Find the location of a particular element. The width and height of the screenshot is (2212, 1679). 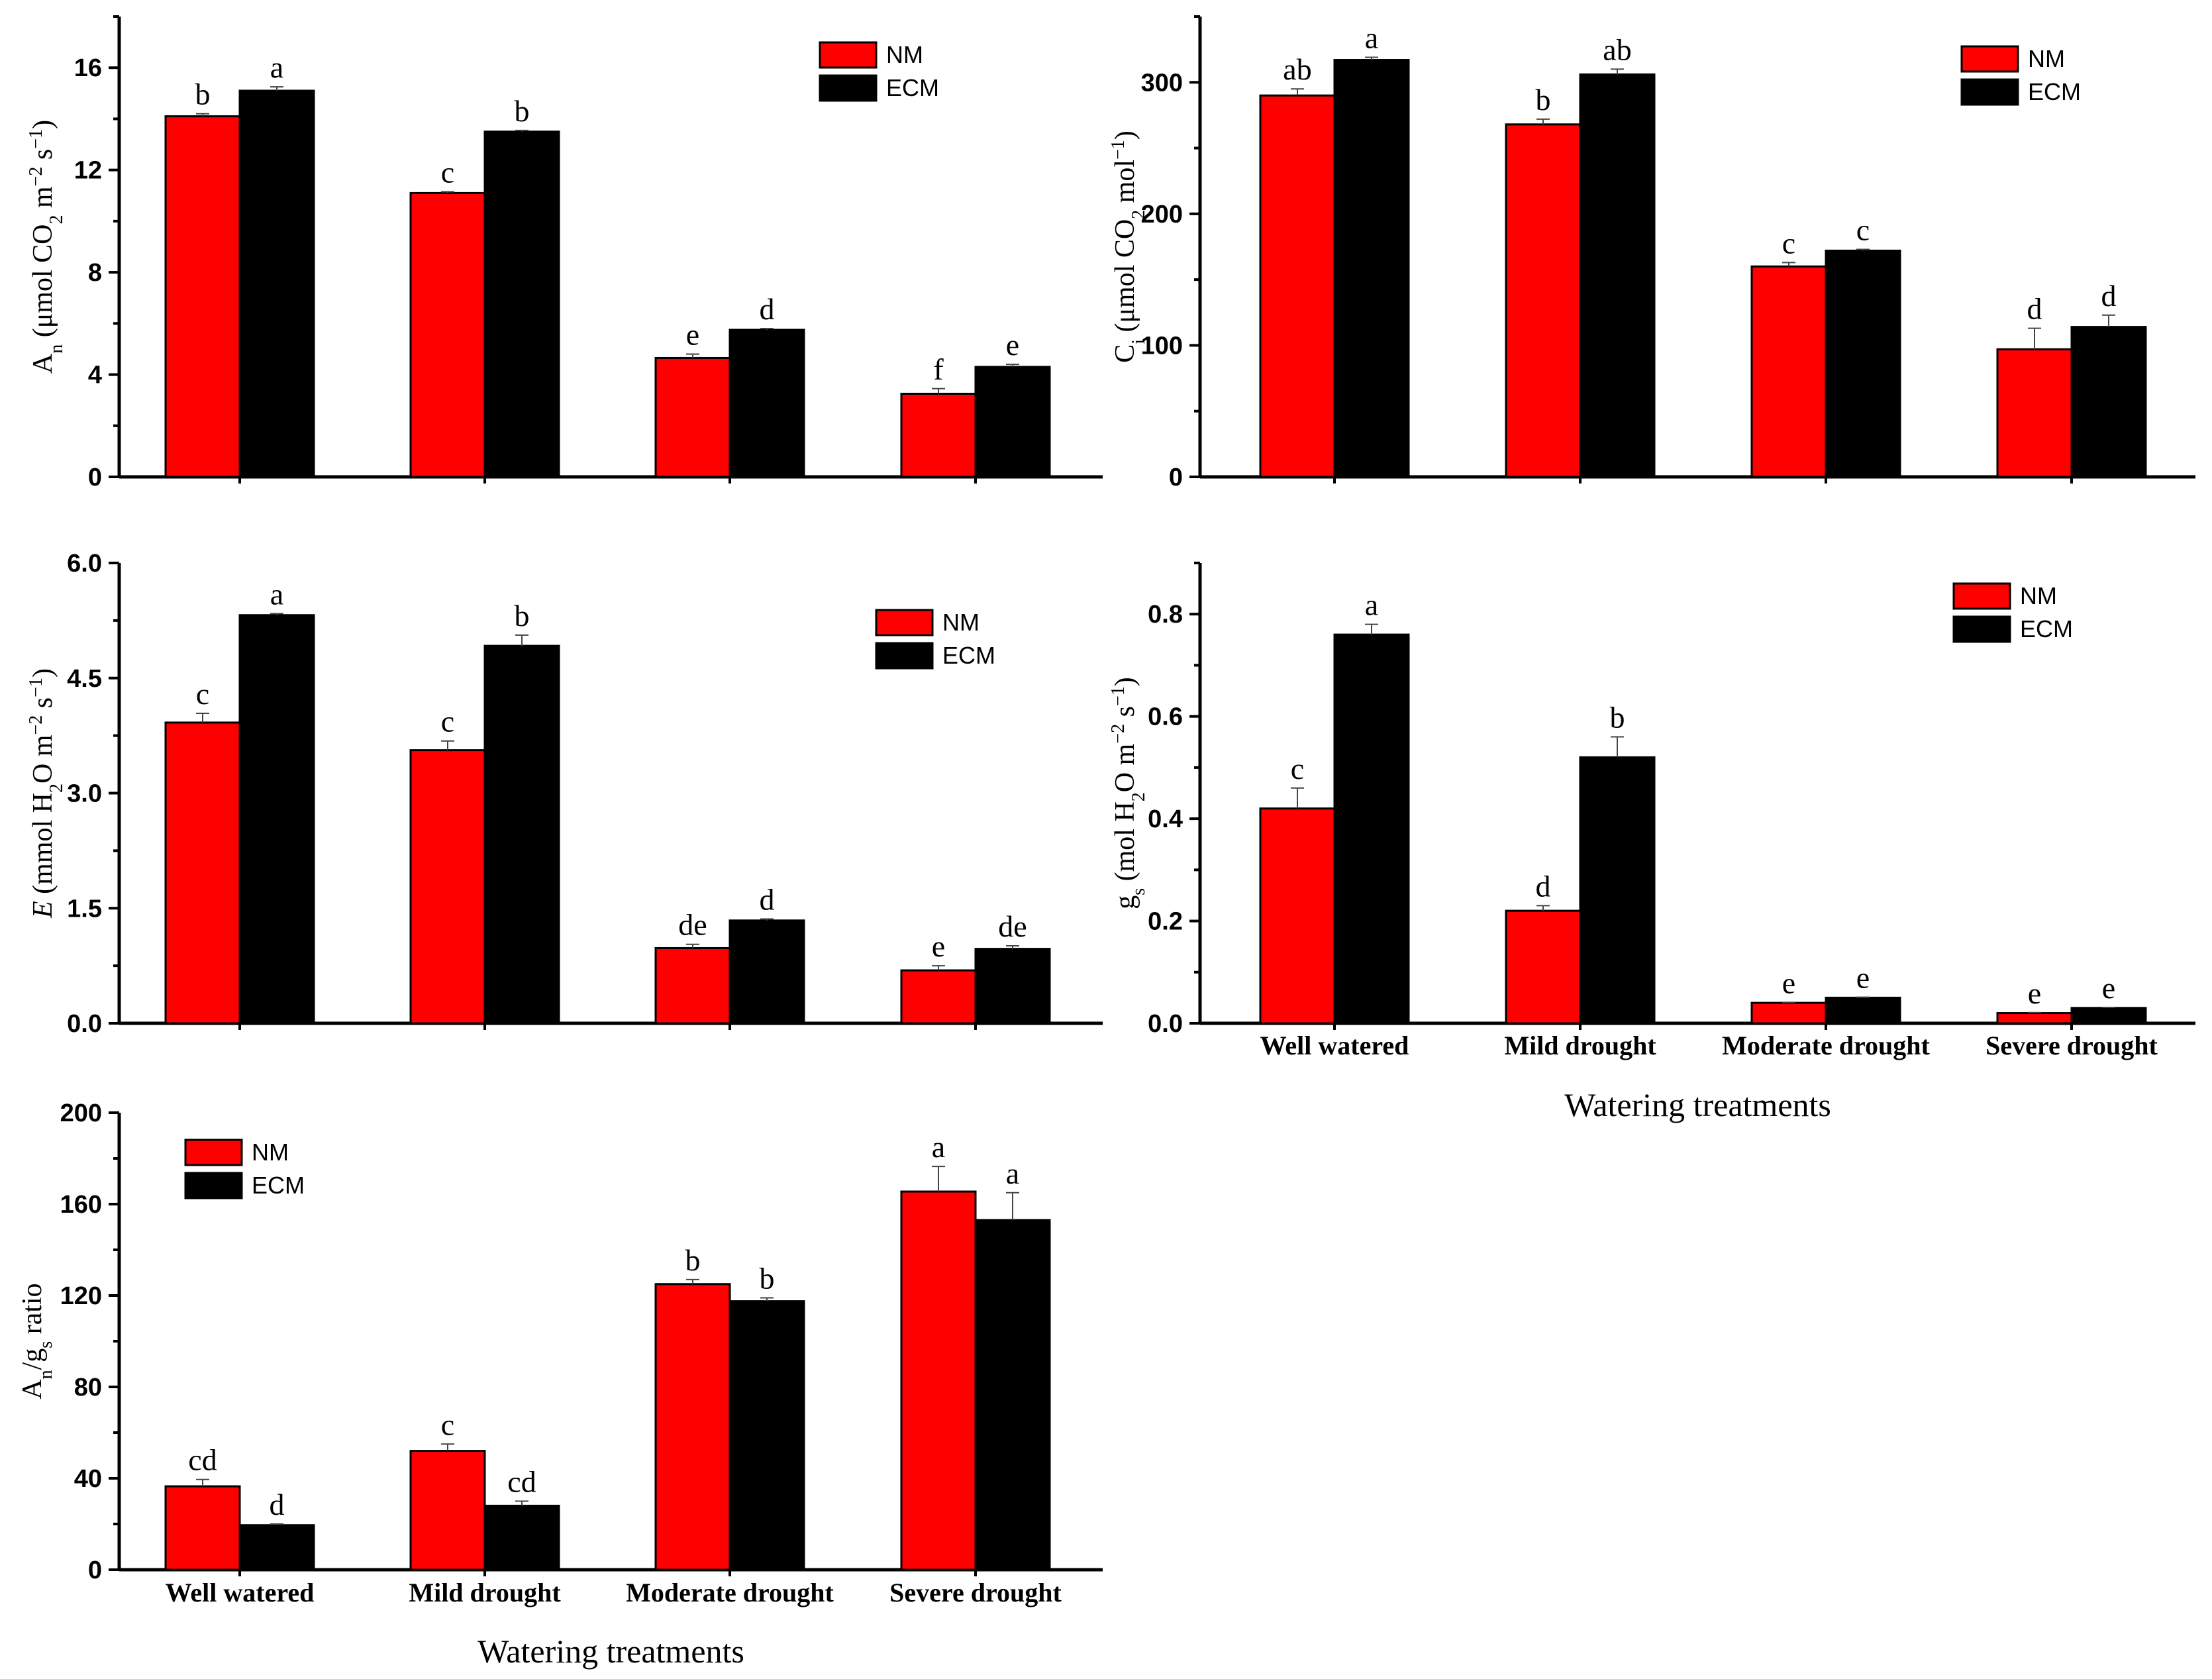

y-tick-label: 3.0 is located at coordinates (84, 794).